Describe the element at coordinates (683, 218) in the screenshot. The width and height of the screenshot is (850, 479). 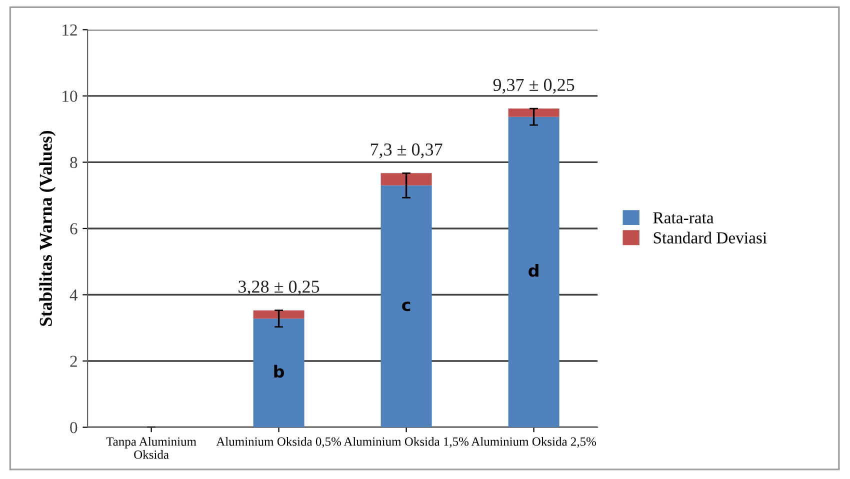
I see `legend-label: Rata-rata` at that location.